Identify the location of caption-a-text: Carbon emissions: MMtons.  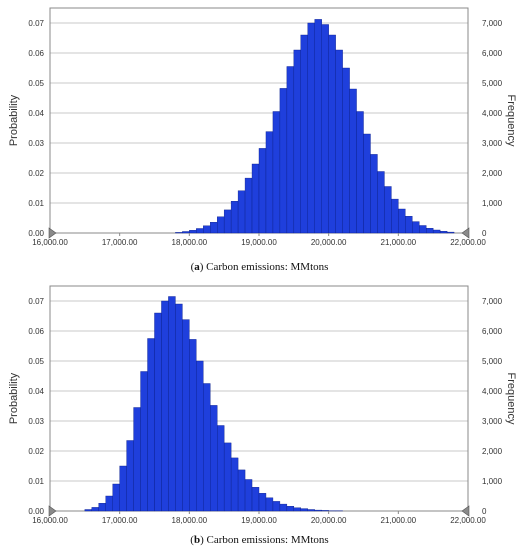
(267, 267).